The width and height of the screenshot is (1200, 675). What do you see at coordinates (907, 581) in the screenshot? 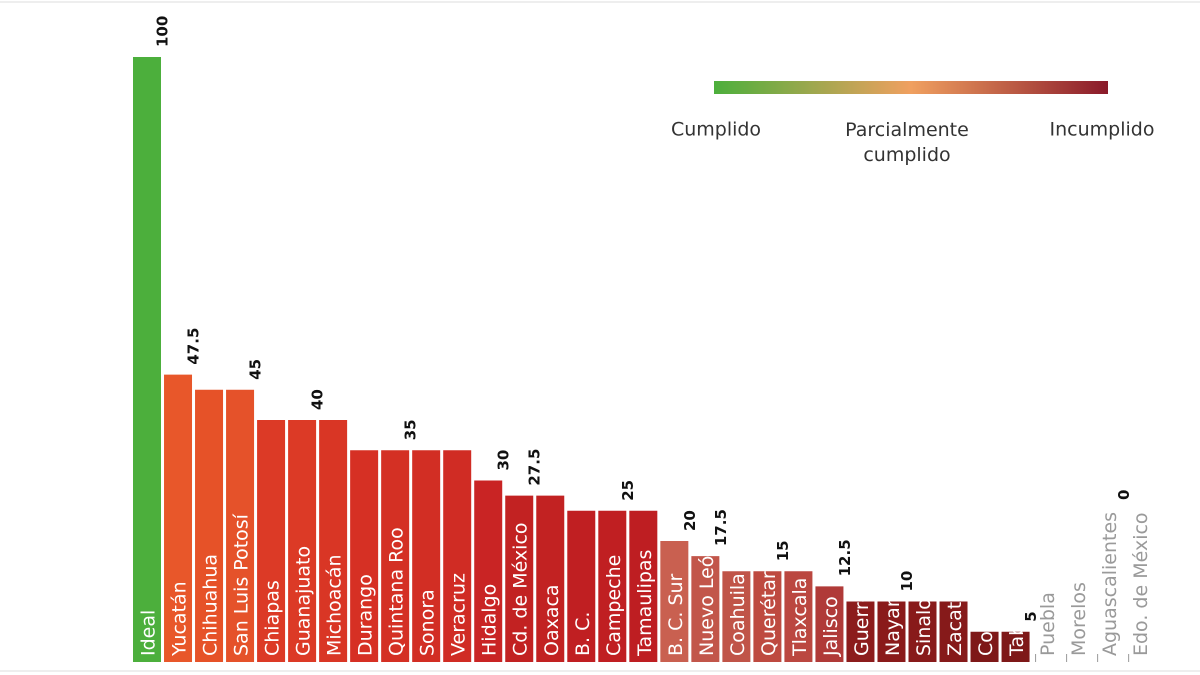
I see `data-label: 10` at bounding box center [907, 581].